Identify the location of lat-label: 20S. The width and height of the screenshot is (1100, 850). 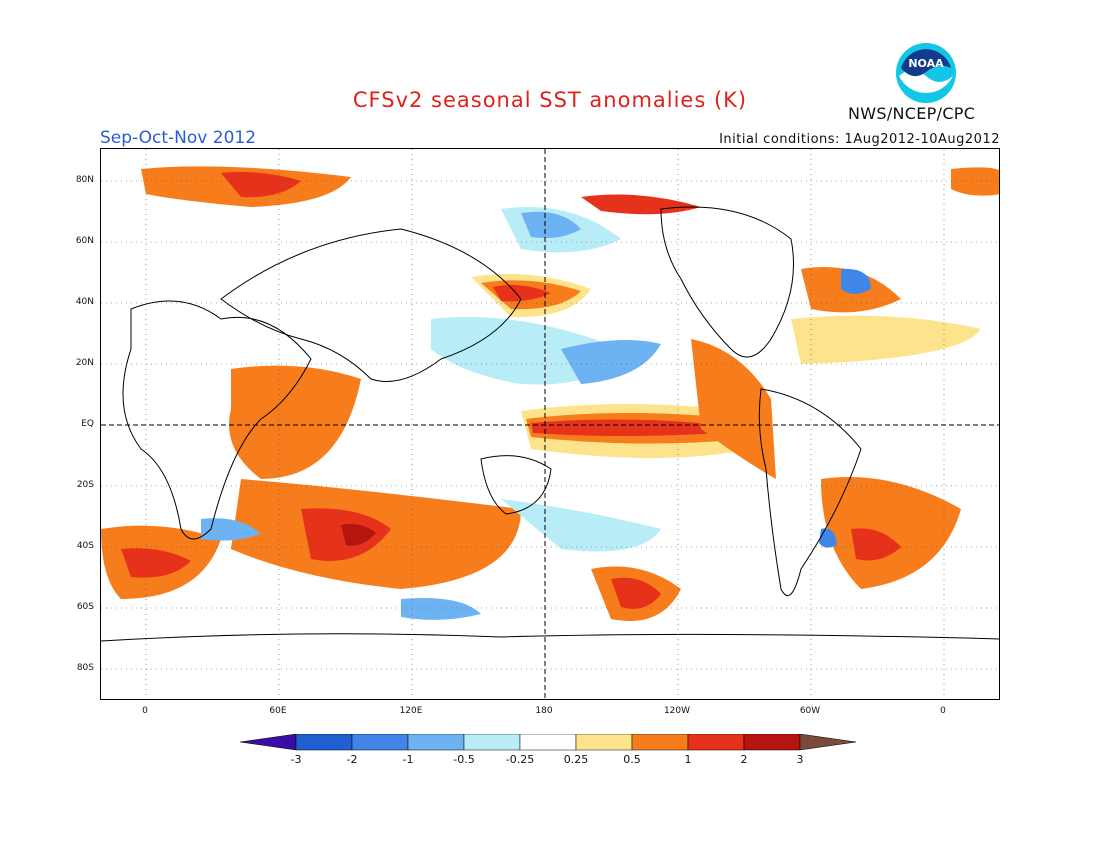
(85, 485).